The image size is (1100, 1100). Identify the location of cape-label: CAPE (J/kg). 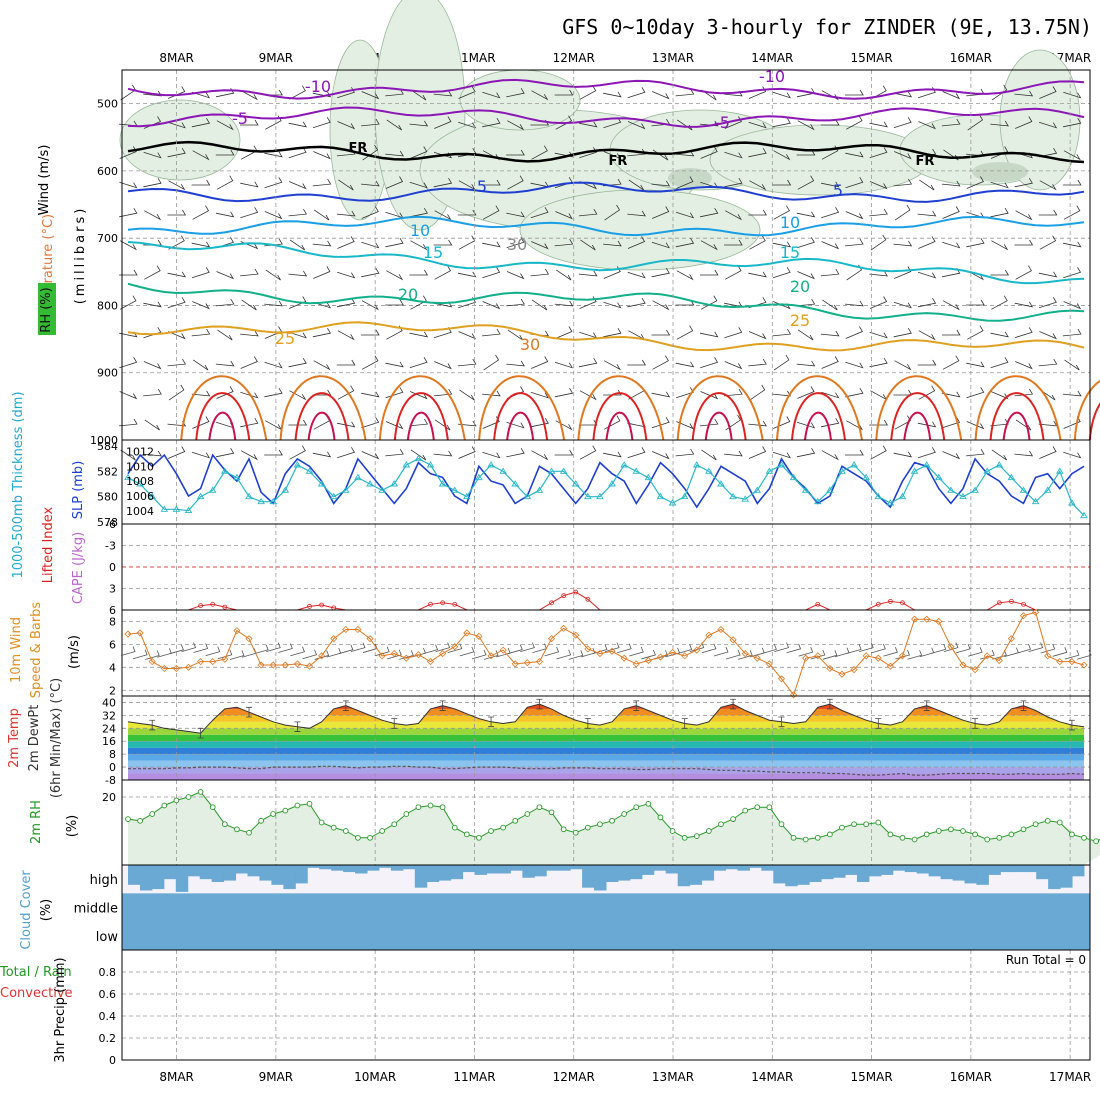
(78, 568).